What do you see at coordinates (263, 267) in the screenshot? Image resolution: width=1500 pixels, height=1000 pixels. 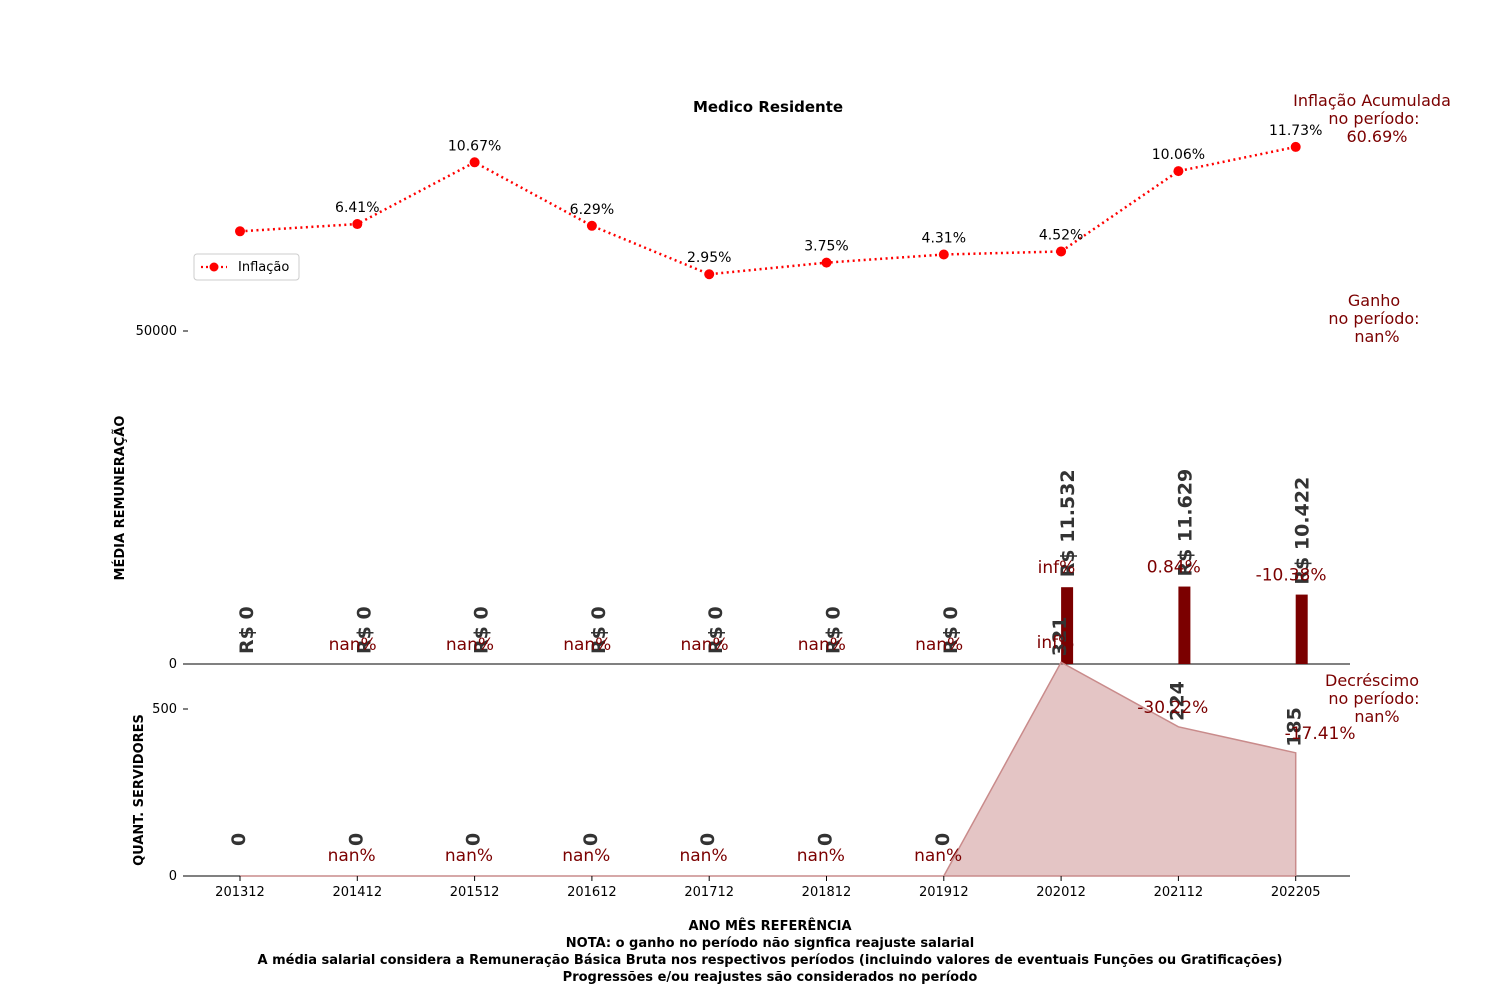 I see `legend-label: Inflação` at bounding box center [263, 267].